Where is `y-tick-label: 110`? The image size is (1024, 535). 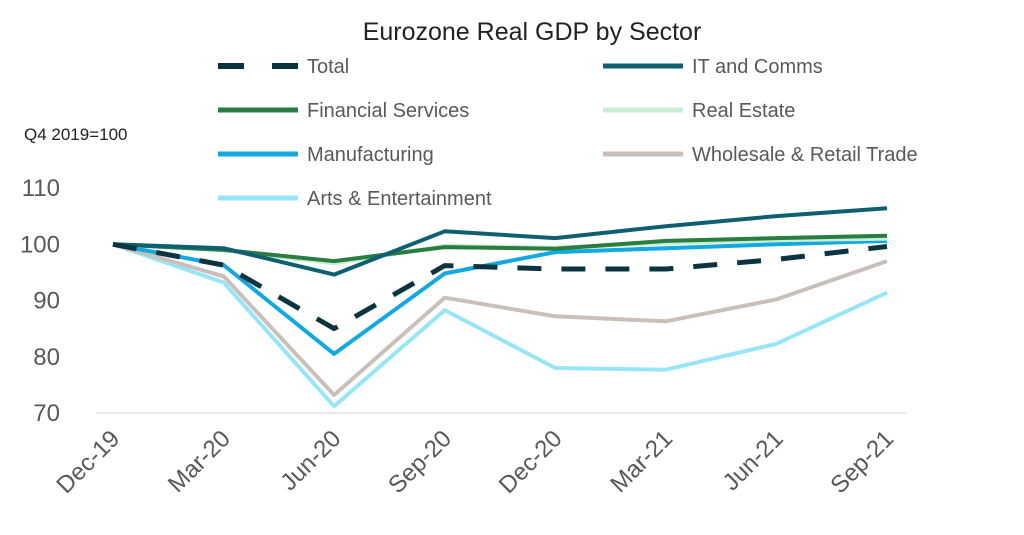 y-tick-label: 110 is located at coordinates (41, 188).